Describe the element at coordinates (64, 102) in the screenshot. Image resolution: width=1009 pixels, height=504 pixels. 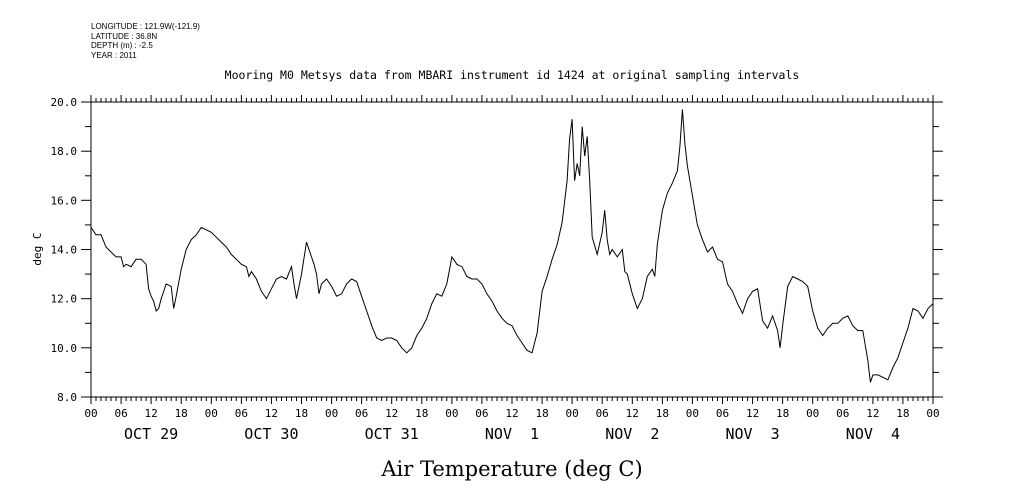
I see `y-tick-label: 20.0` at that location.